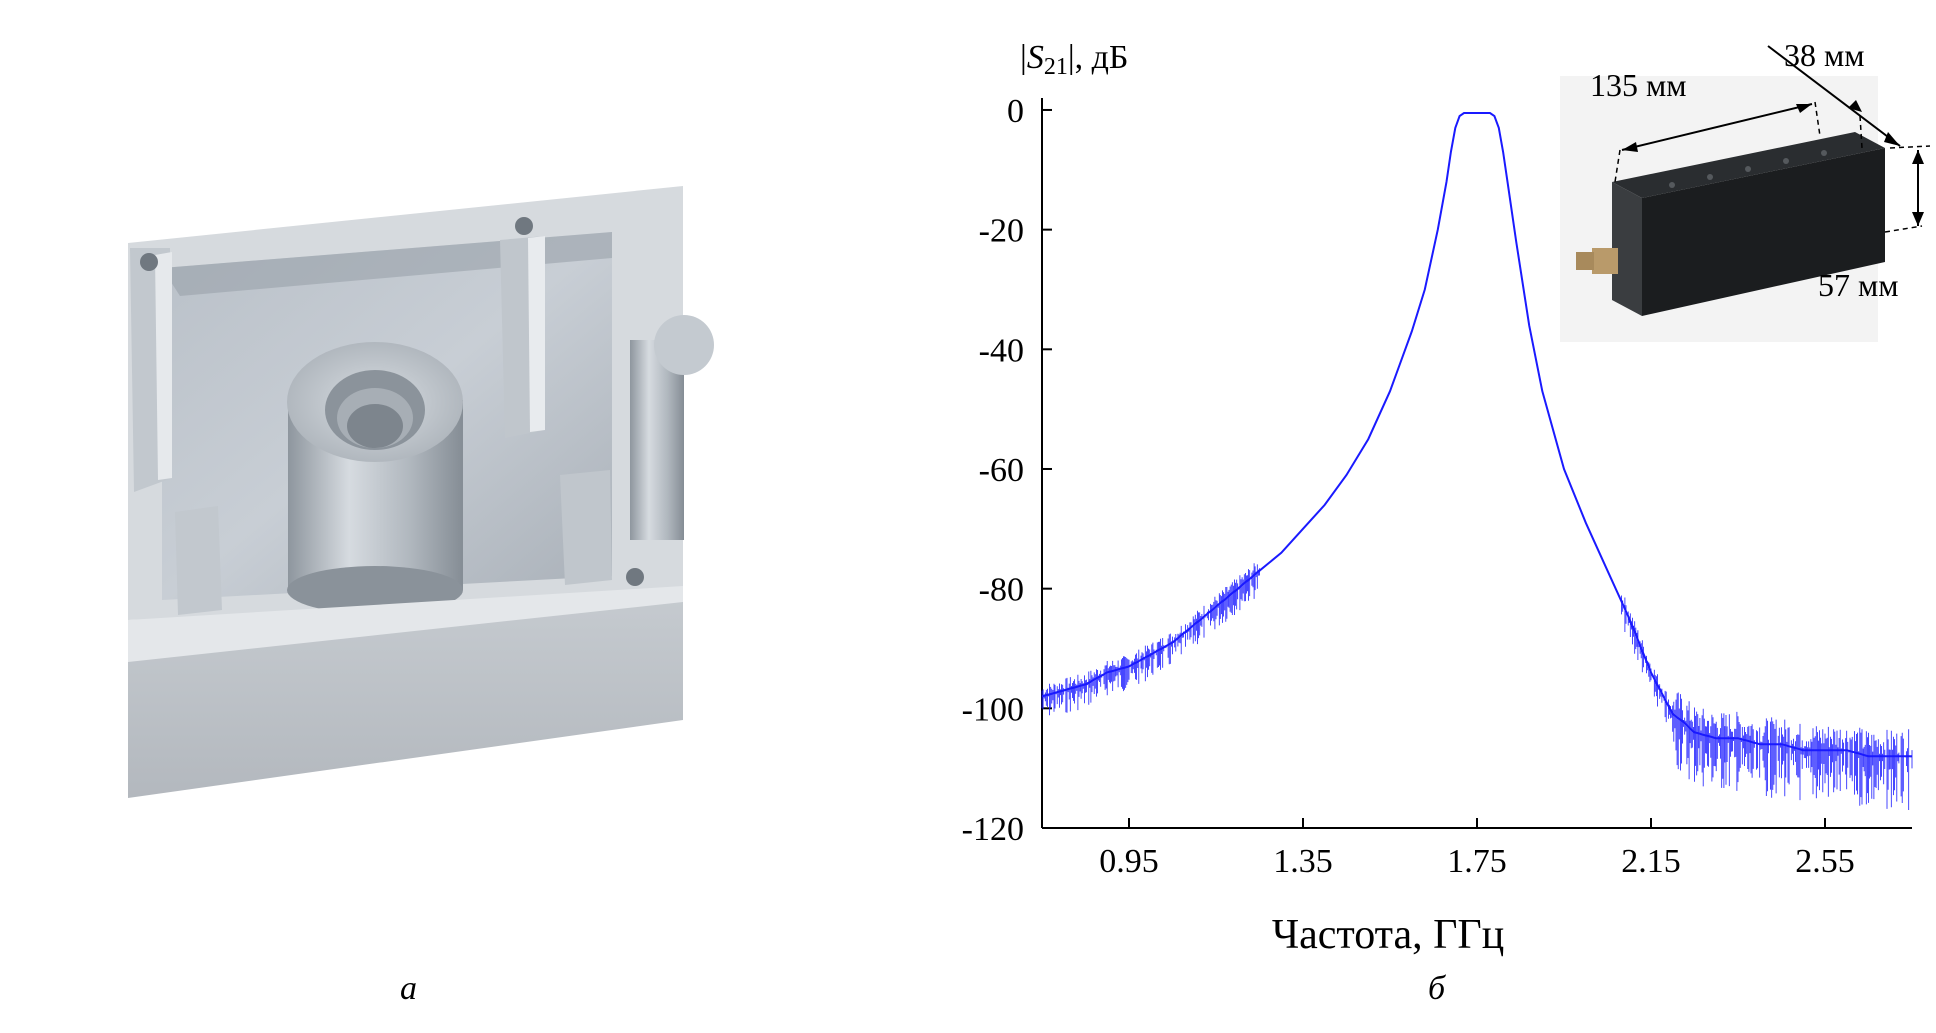 This screenshot has height=1033, width=1936. Describe the element at coordinates (1824, 55) in the screenshot. I see `dim-width-label: 38 мм` at that location.